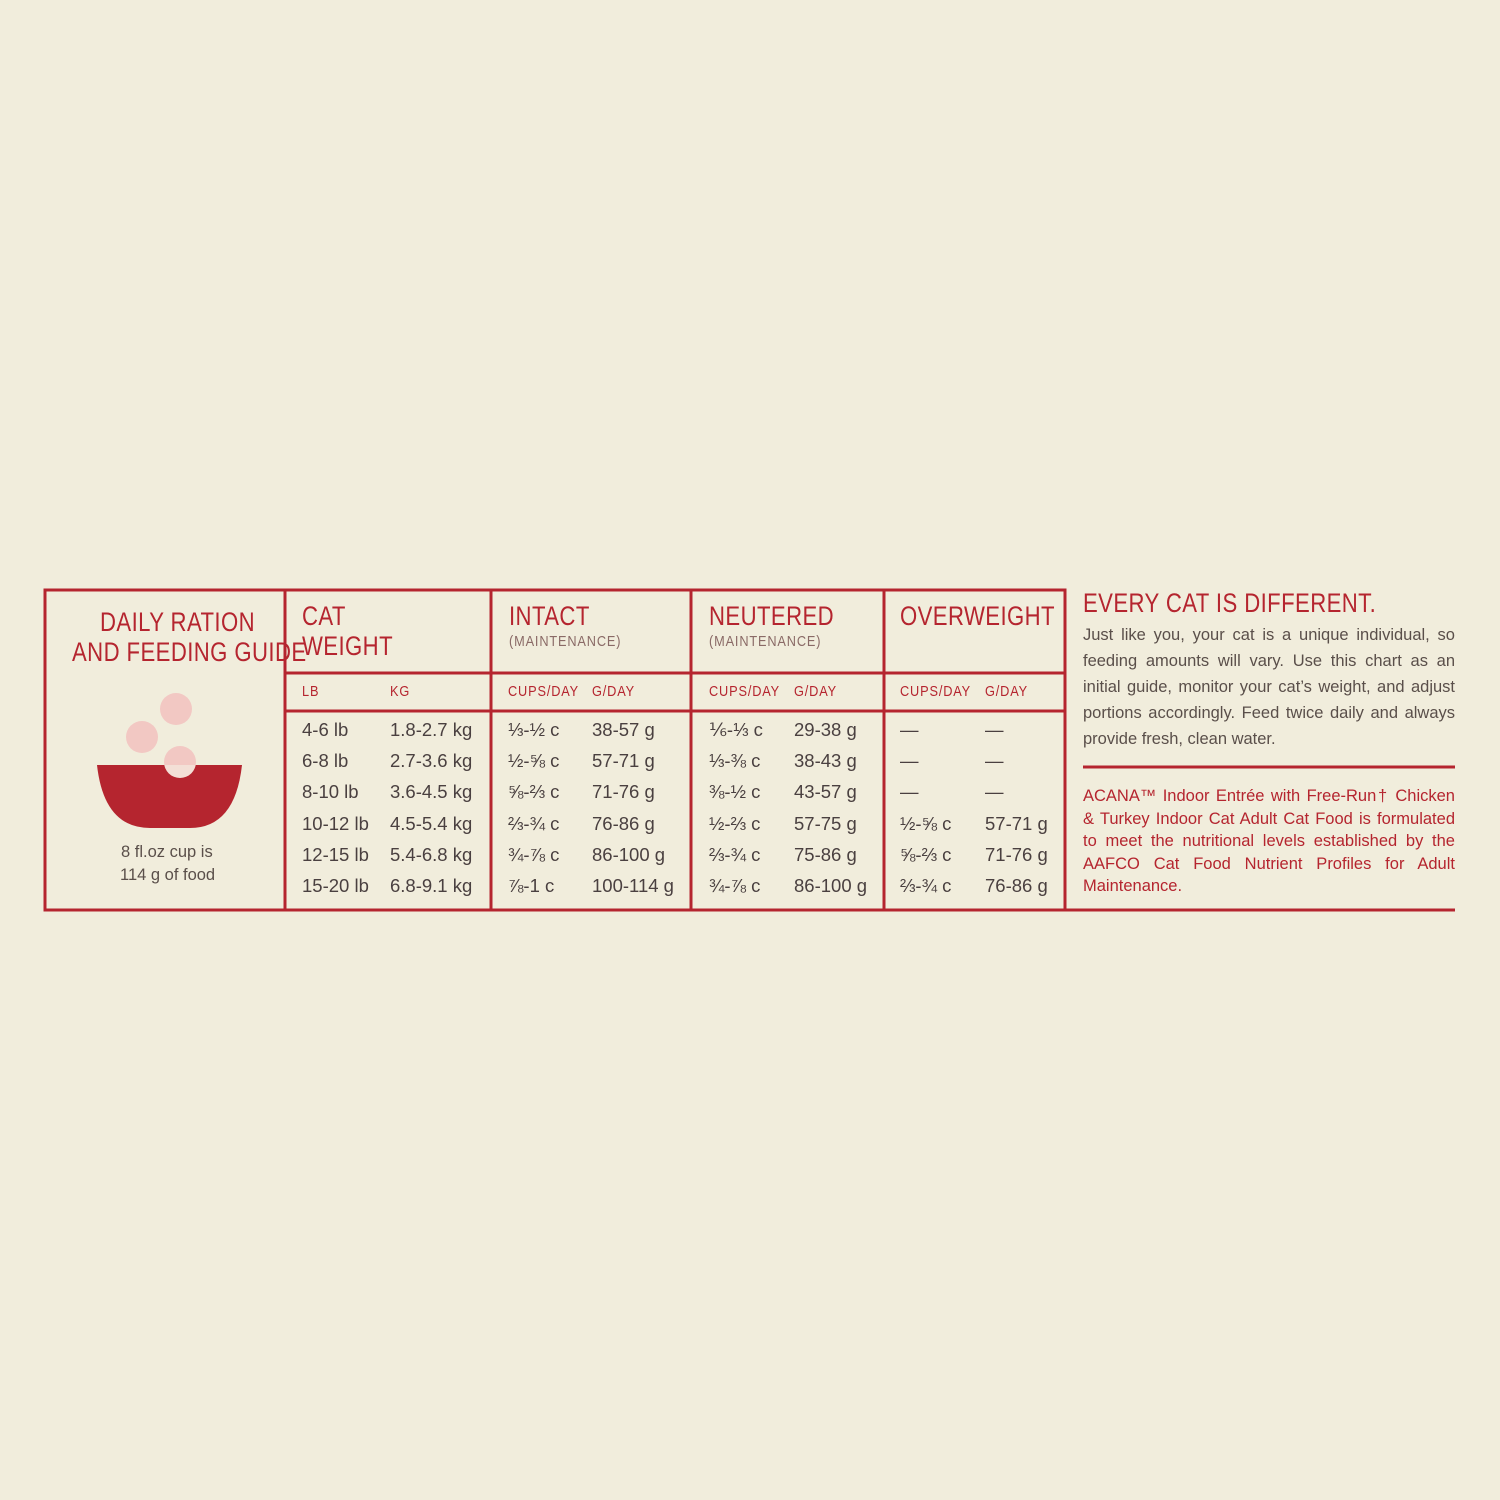 Image resolution: width=1500 pixels, height=1500 pixels. What do you see at coordinates (534, 729) in the screenshot?
I see `table-cell: ⅓-½ c` at bounding box center [534, 729].